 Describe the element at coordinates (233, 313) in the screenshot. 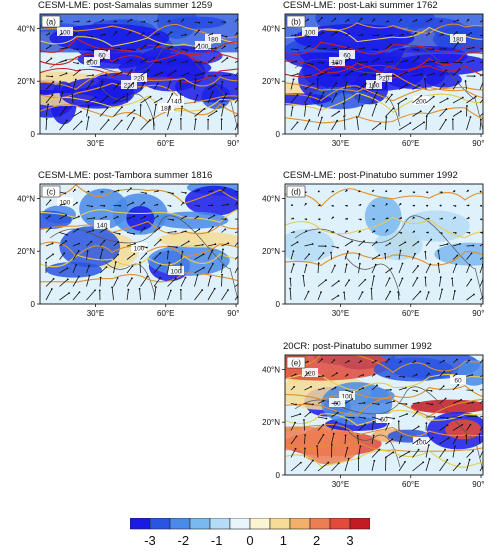

I see `x-tick-label: 90°E` at that location.